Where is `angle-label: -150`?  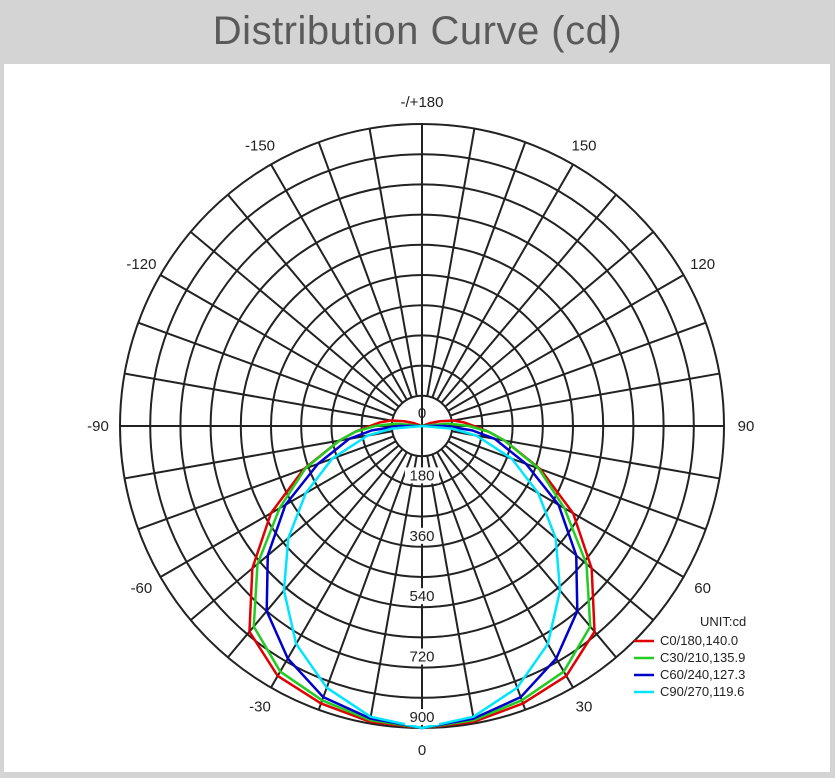
angle-label: -150 is located at coordinates (260, 145).